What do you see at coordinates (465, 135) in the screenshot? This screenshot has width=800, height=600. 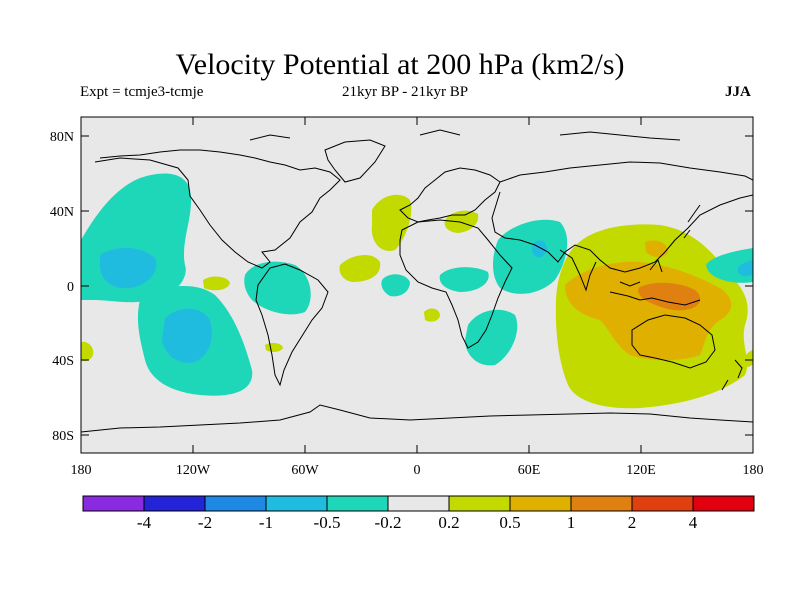 I see `coastline-arctic-islands` at bounding box center [465, 135].